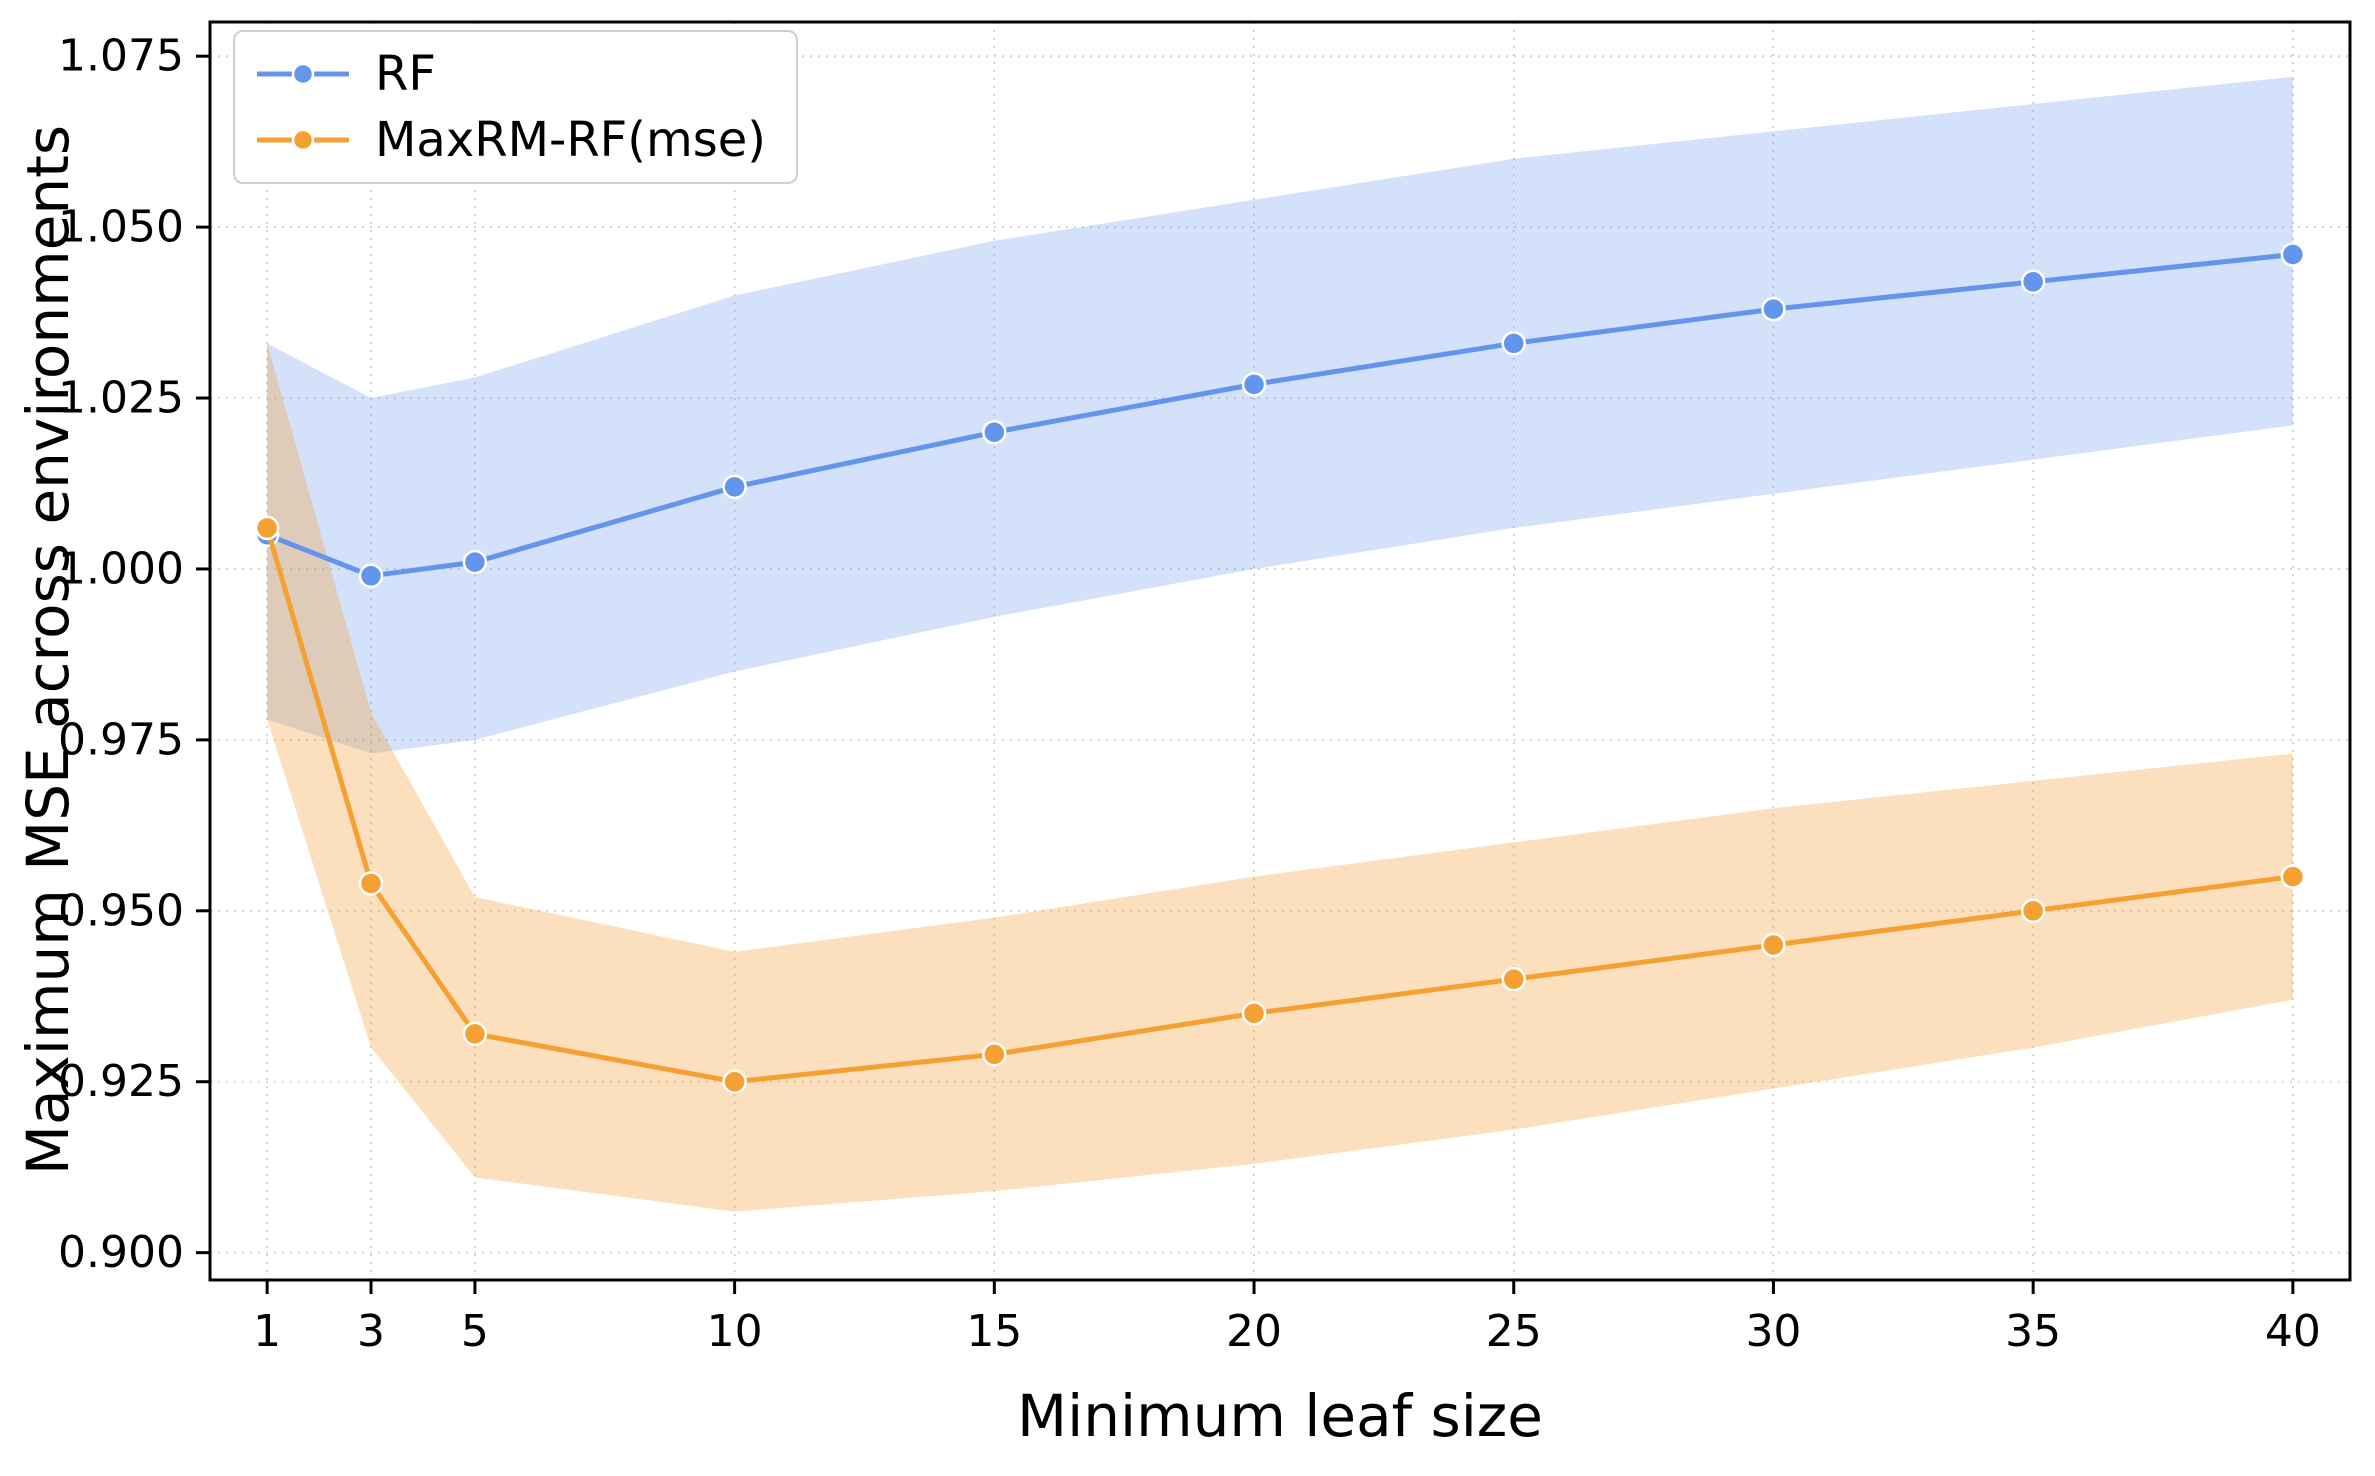  I want to click on legend: RF MaxRM-RF(mse), so click(516, 107).